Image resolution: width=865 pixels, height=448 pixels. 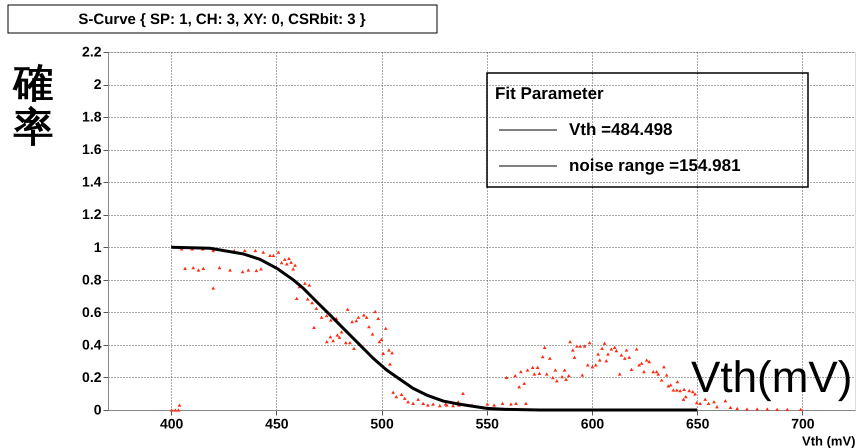 I want to click on x-tick-label: 650, so click(x=698, y=424).